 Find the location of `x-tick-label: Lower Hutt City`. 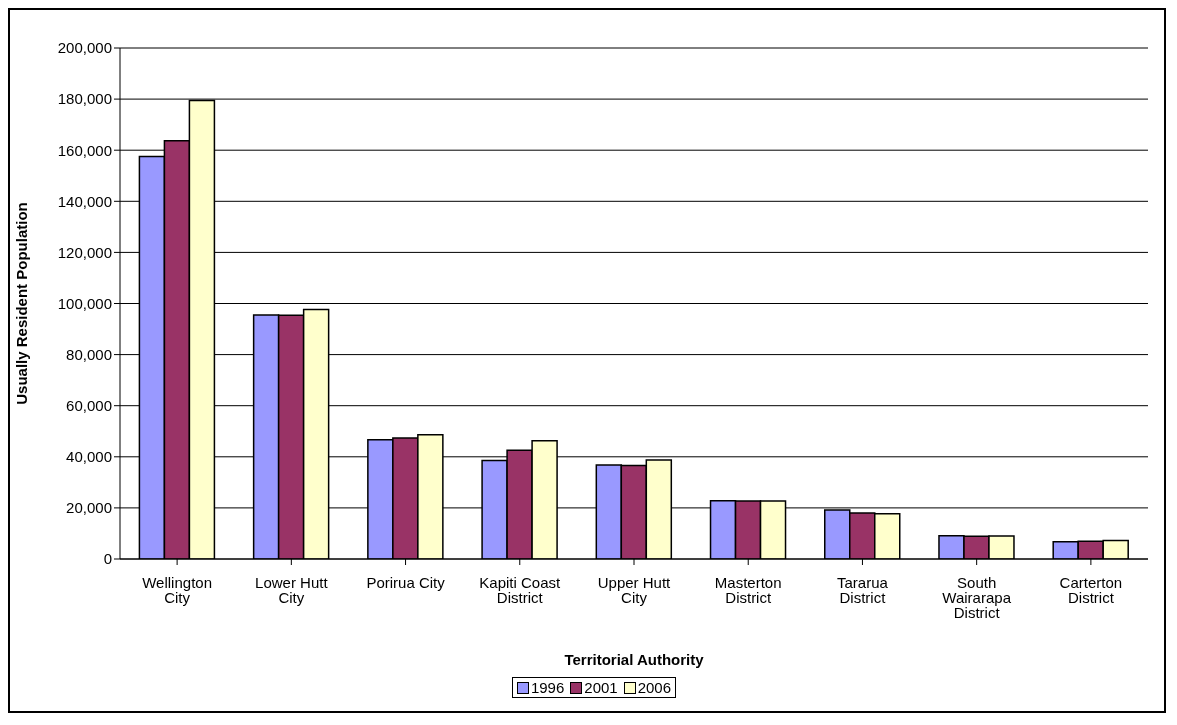

x-tick-label: Lower Hutt City is located at coordinates (292, 589).